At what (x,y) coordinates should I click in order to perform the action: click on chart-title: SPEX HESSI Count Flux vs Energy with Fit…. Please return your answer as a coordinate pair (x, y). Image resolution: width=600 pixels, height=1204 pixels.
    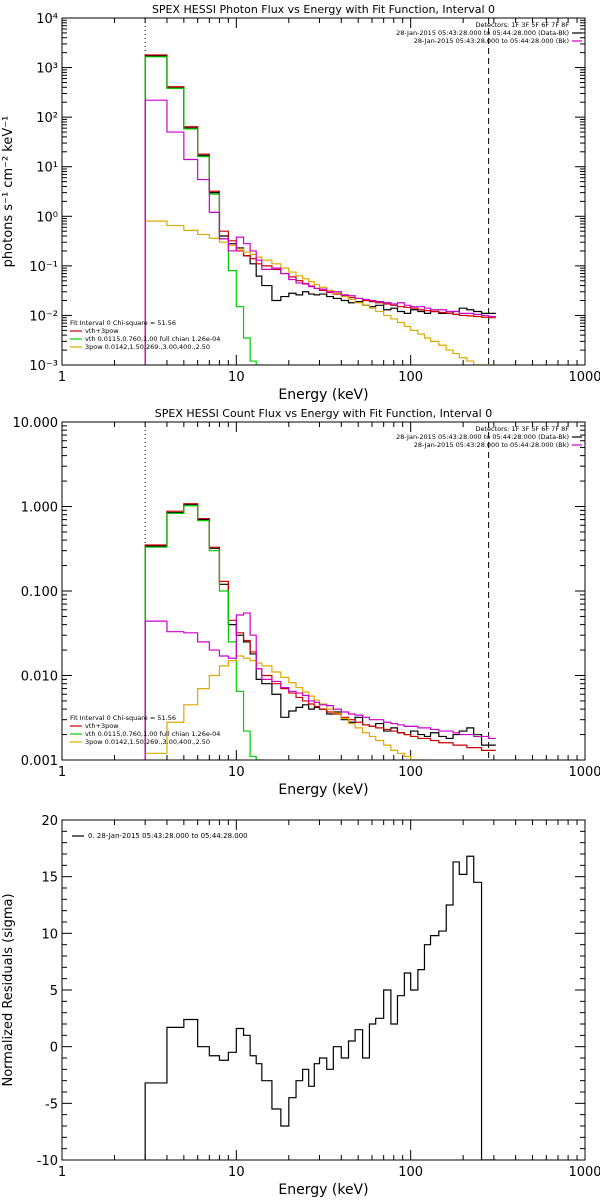
    Looking at the image, I should click on (323, 413).